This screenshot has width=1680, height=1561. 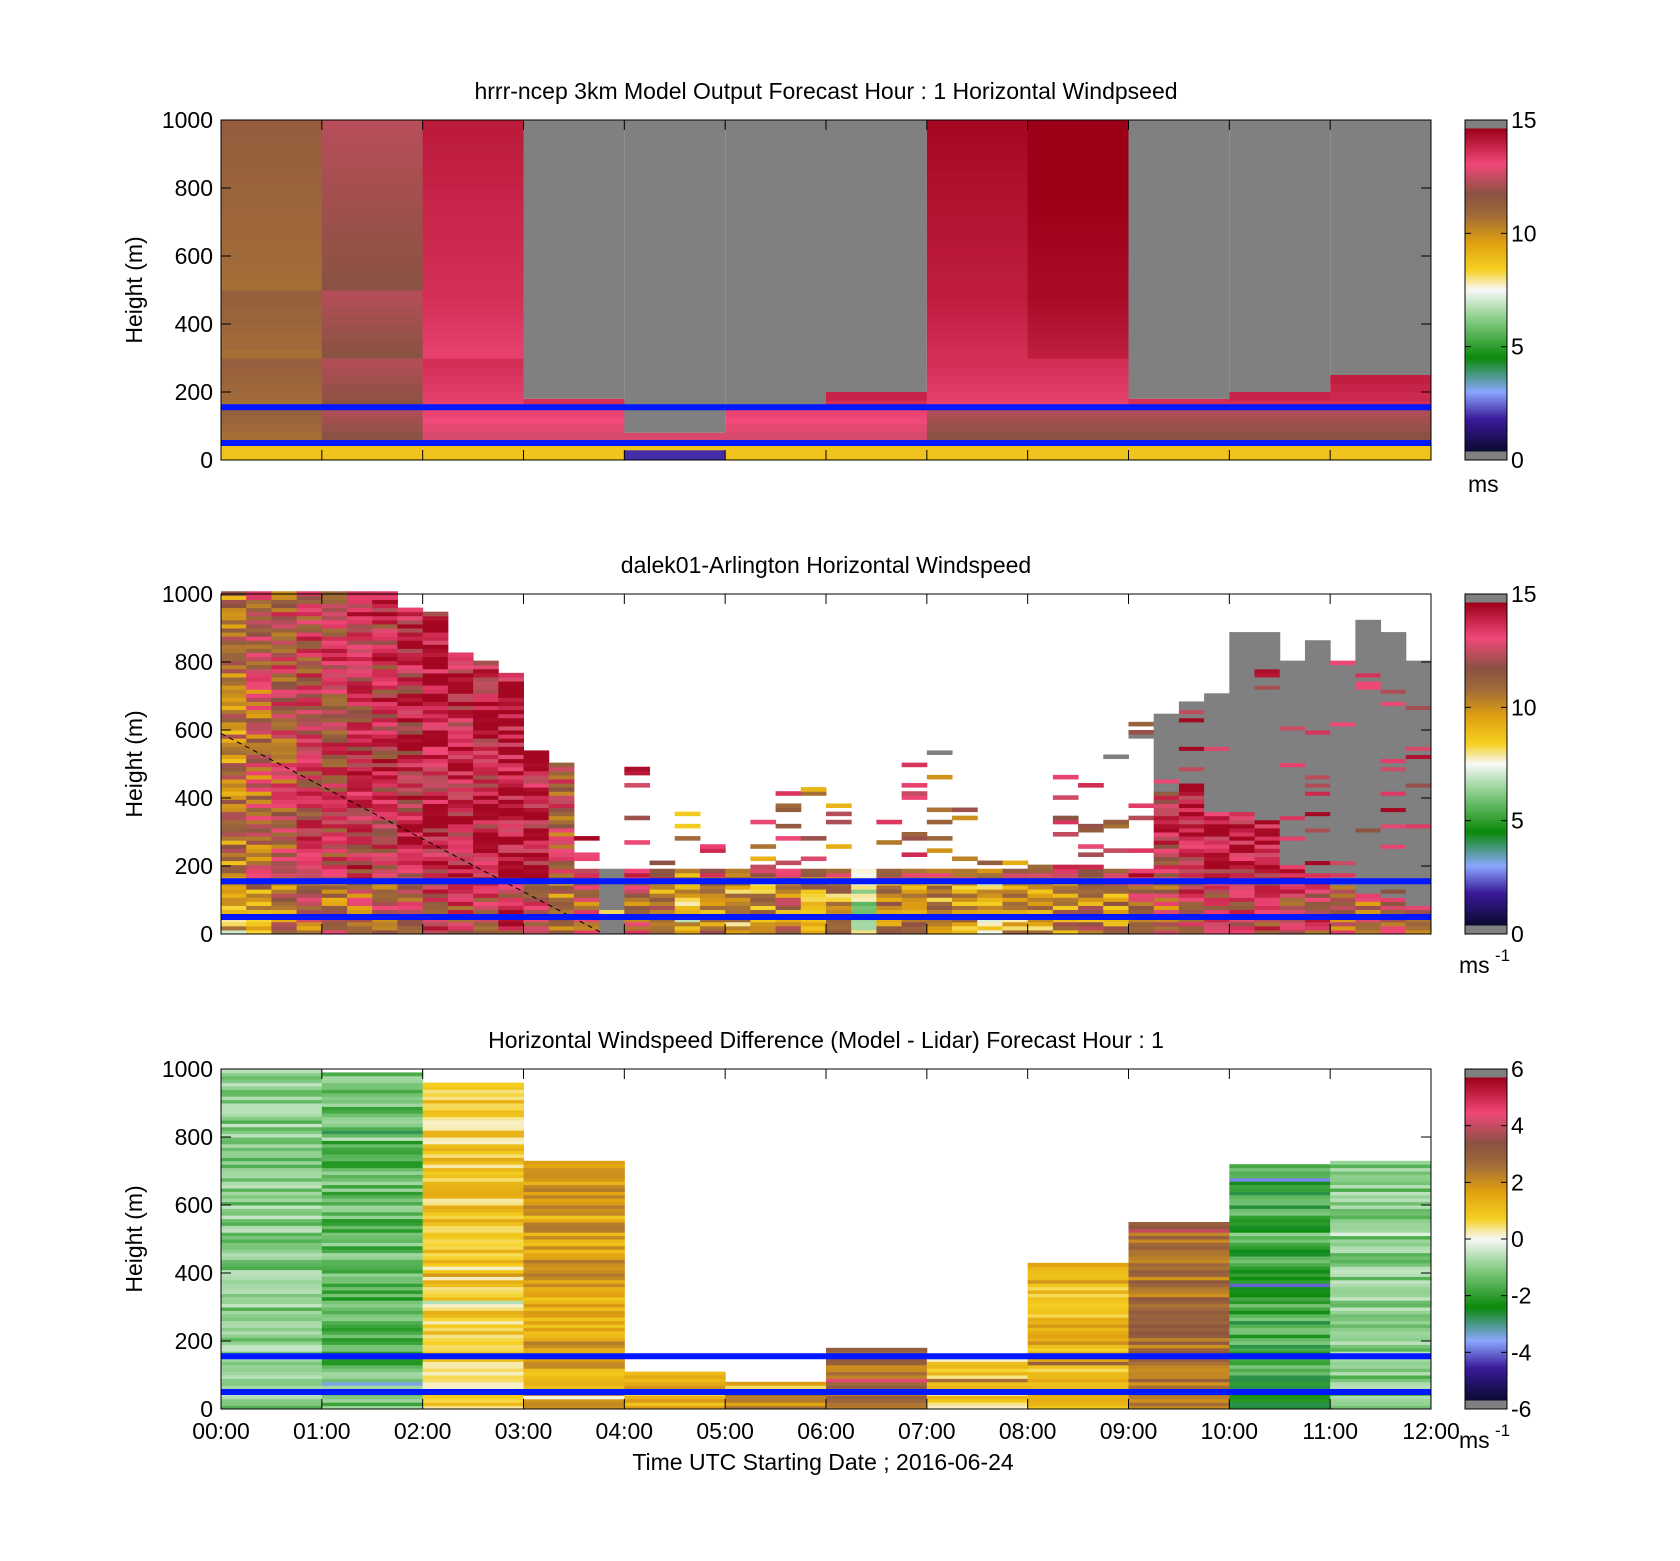 What do you see at coordinates (1517, 934) in the screenshot?
I see `colorbar-tick-label: 0` at bounding box center [1517, 934].